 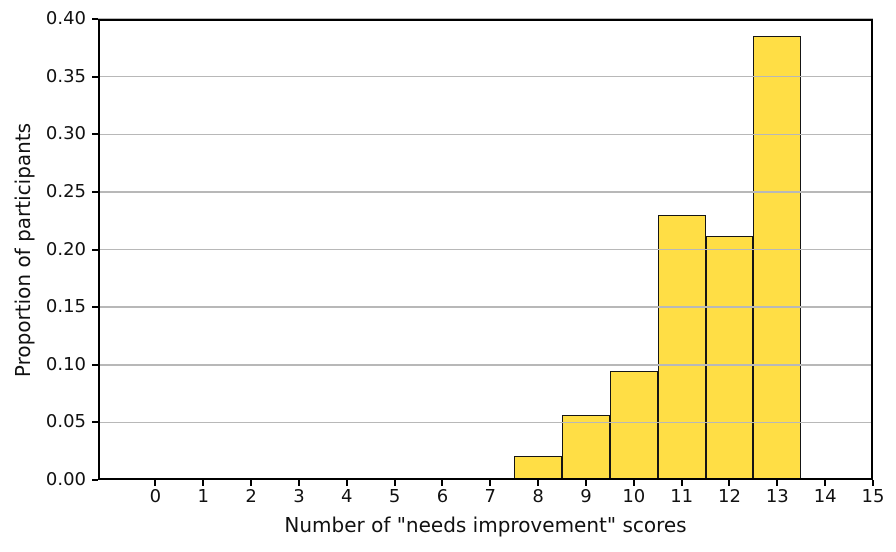 I want to click on y-tick-0.40, so click(x=95, y=19).